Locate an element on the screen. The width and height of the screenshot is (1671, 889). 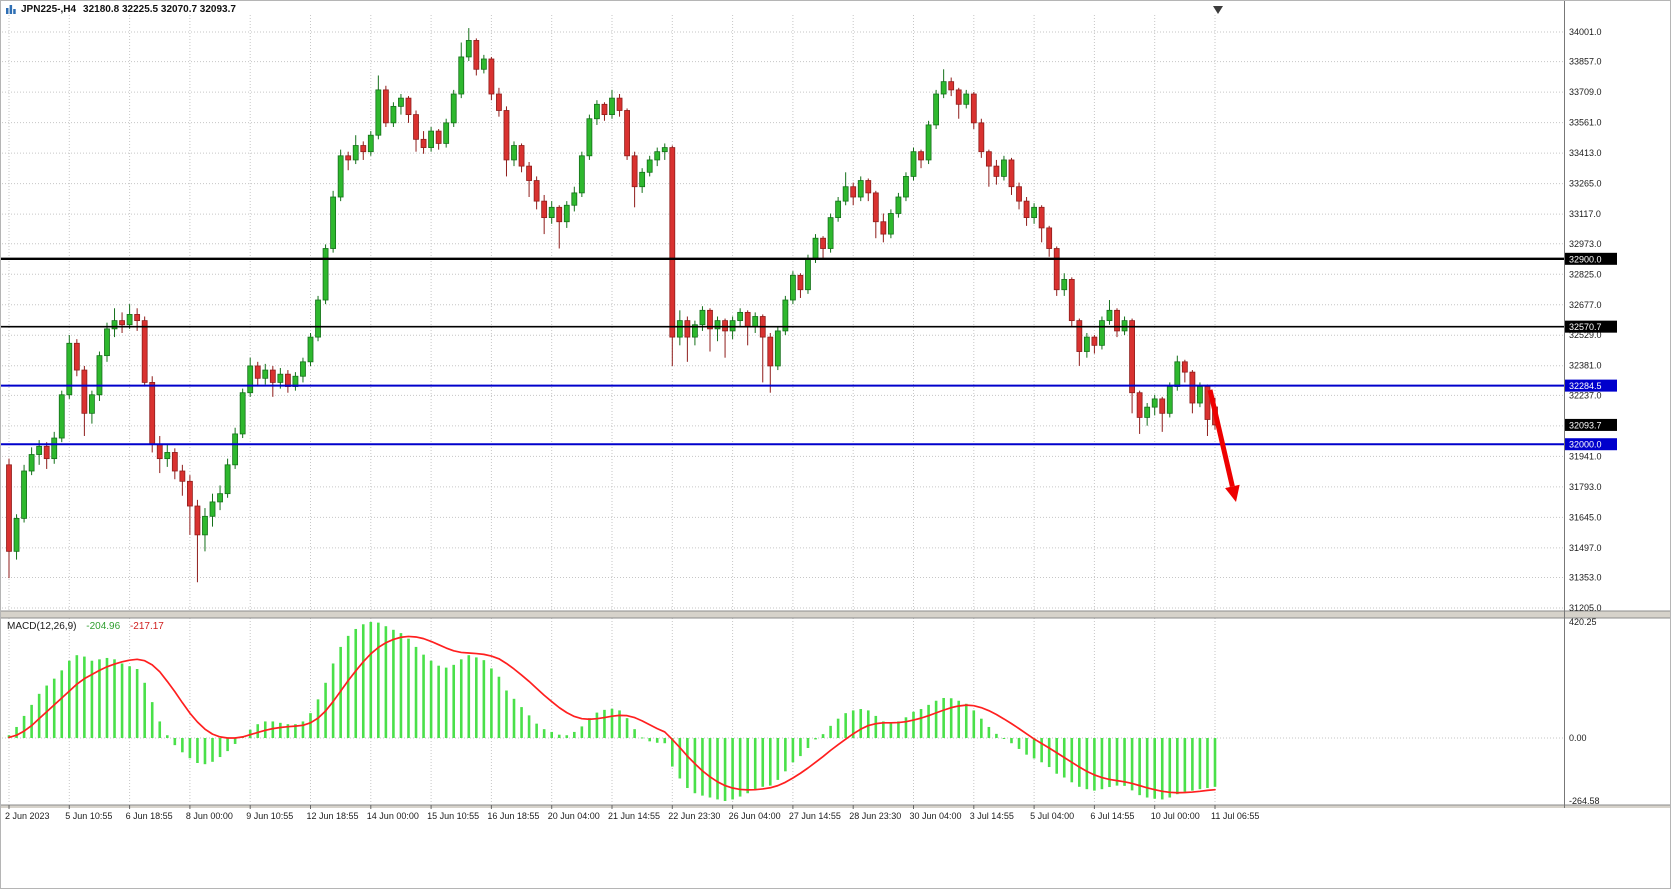
price-label: 33117.0 is located at coordinates (1585, 214).